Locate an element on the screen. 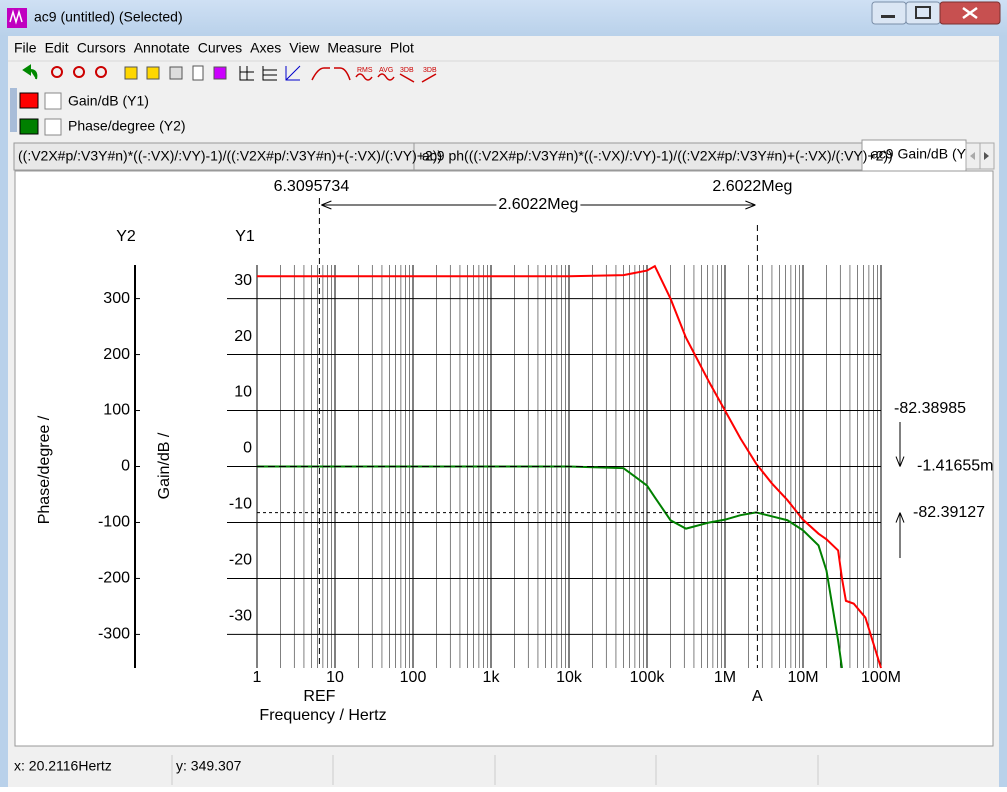 The height and width of the screenshot is (792, 1007). cursor-x-value: 2.6022Meg is located at coordinates (752, 186).